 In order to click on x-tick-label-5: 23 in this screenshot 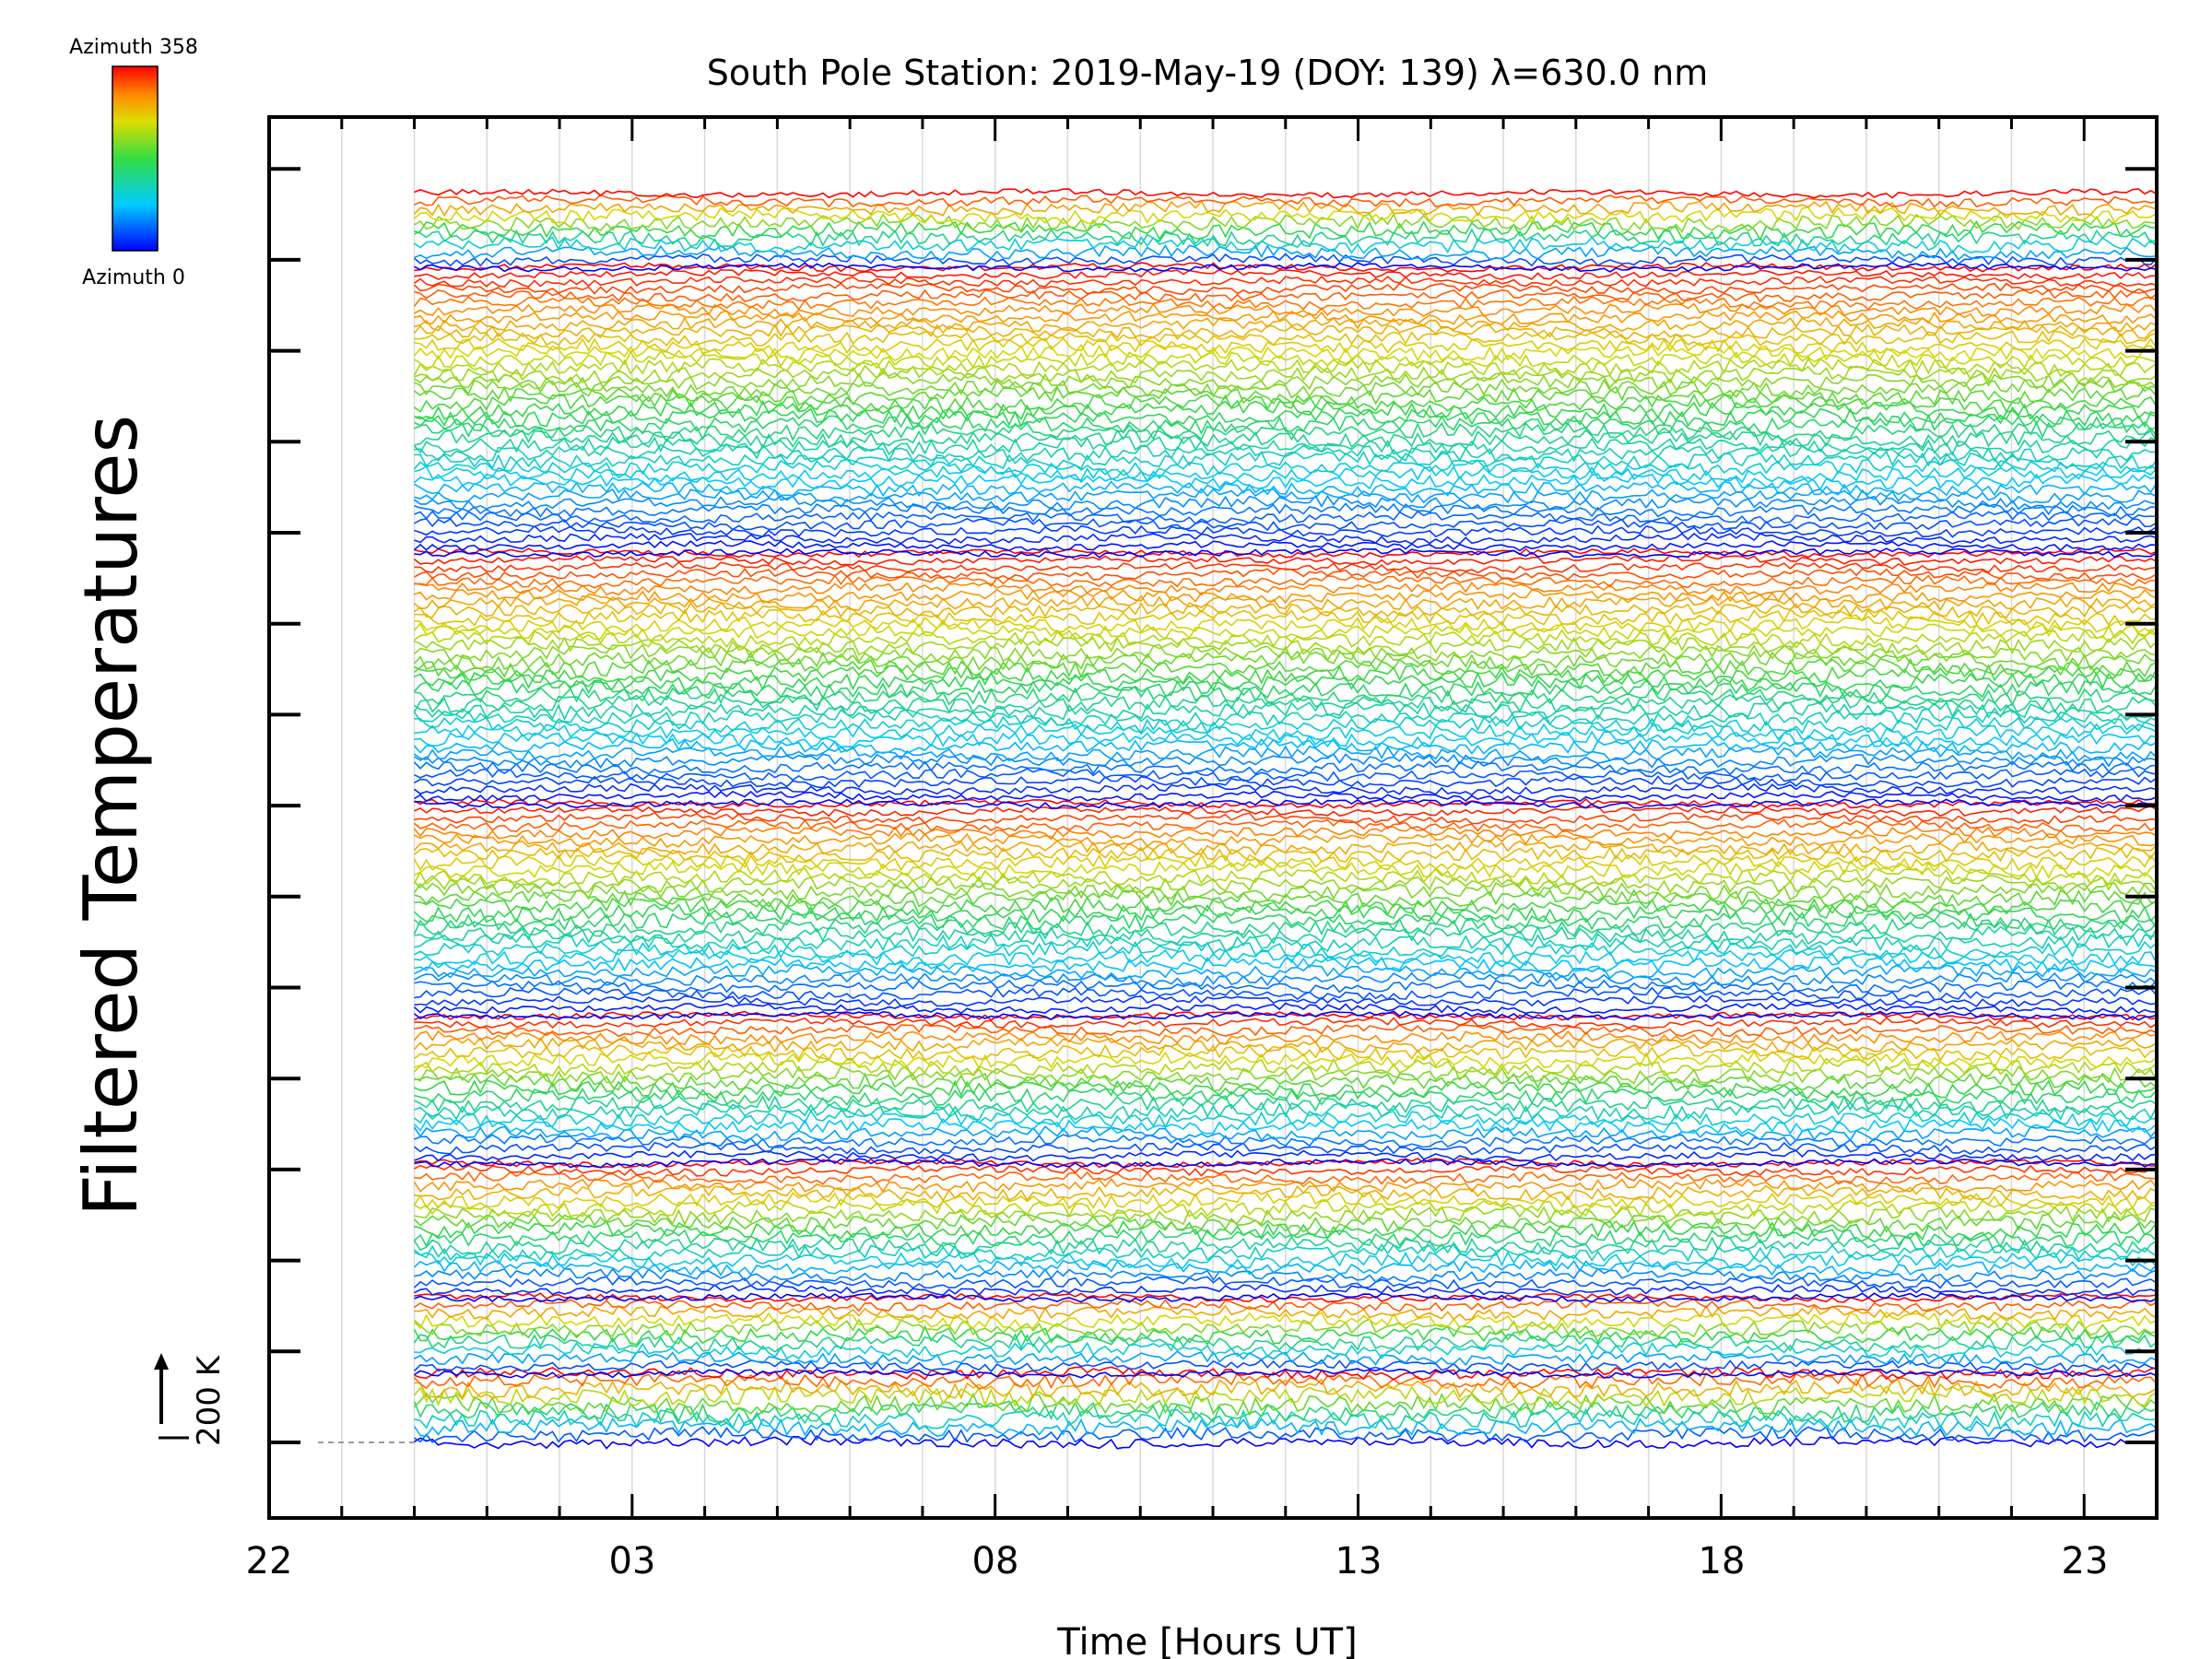, I will do `click(2085, 1561)`.